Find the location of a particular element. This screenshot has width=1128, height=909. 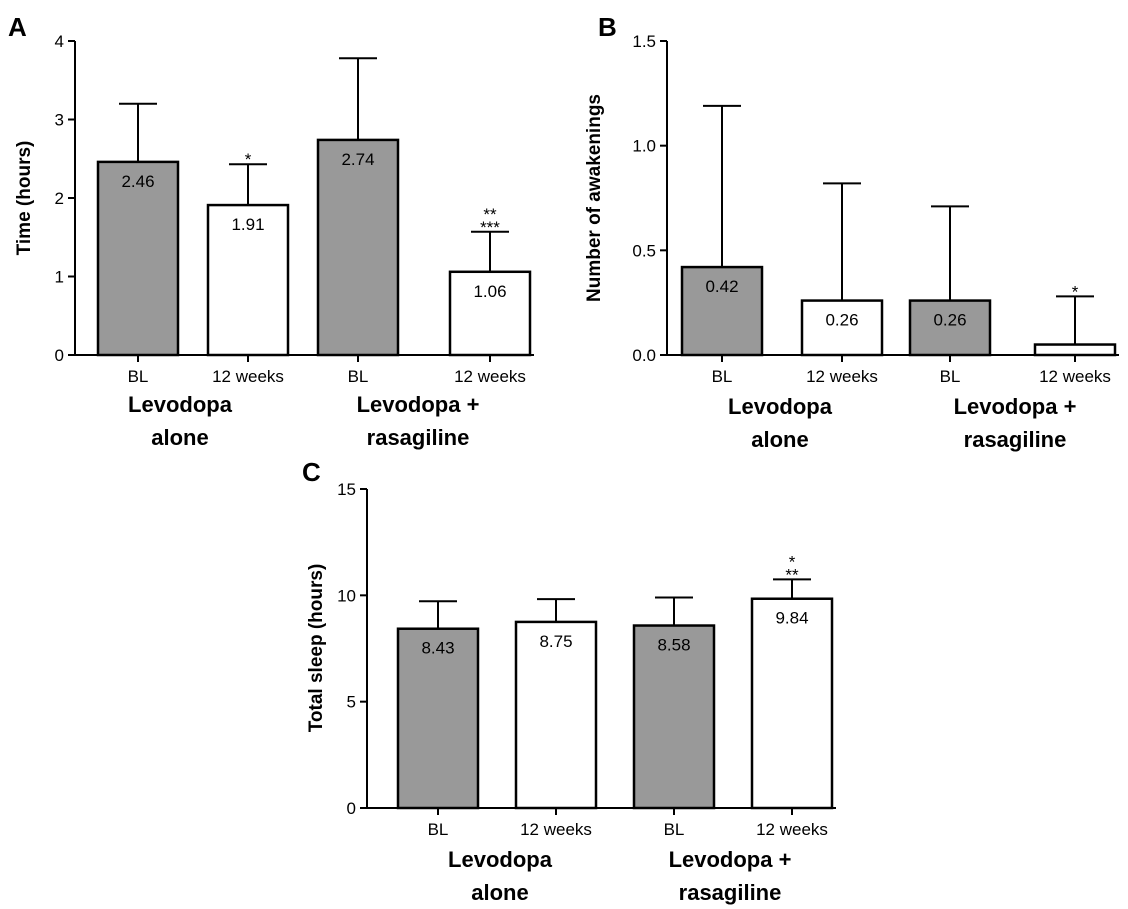

y-tick-label: 0.5 is located at coordinates (644, 250).